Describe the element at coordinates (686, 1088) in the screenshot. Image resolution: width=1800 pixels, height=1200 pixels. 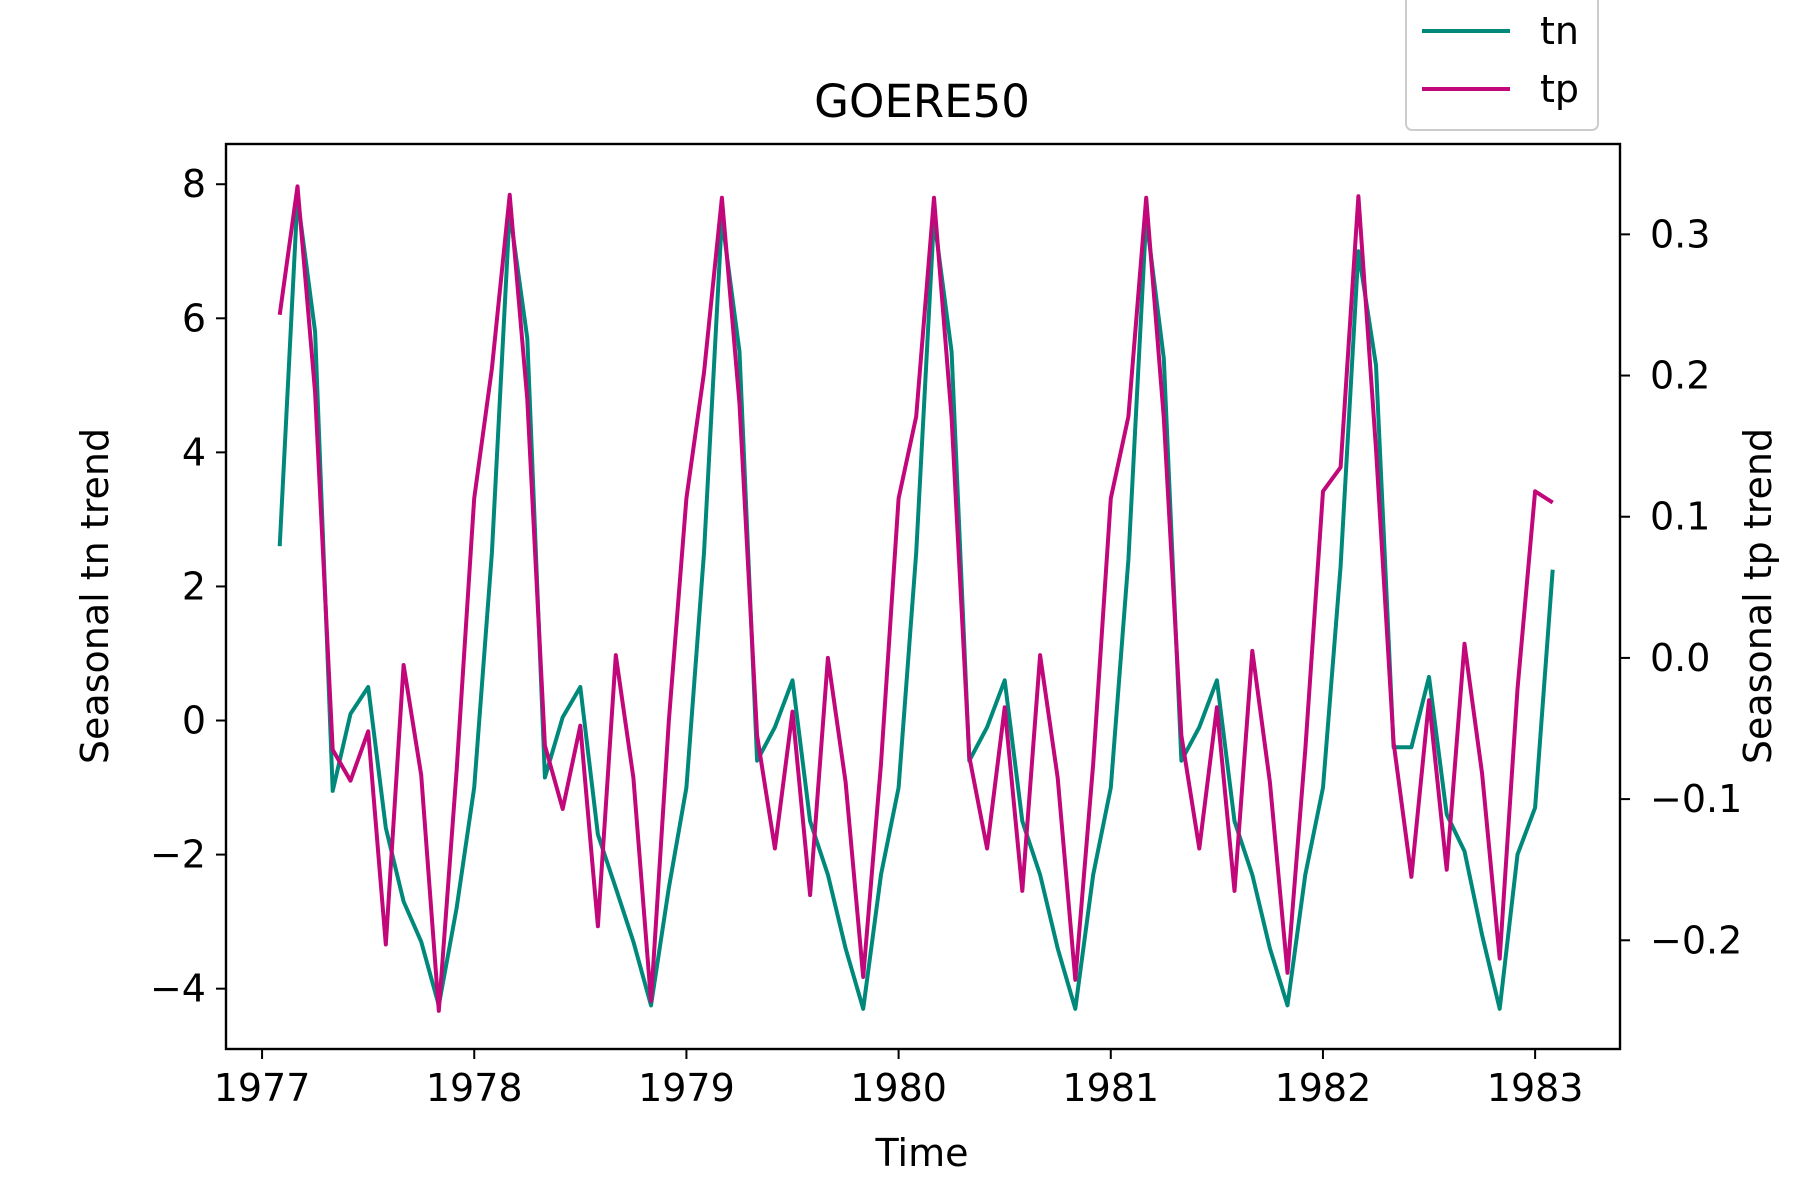
I see `x-tick-label: 1979` at that location.